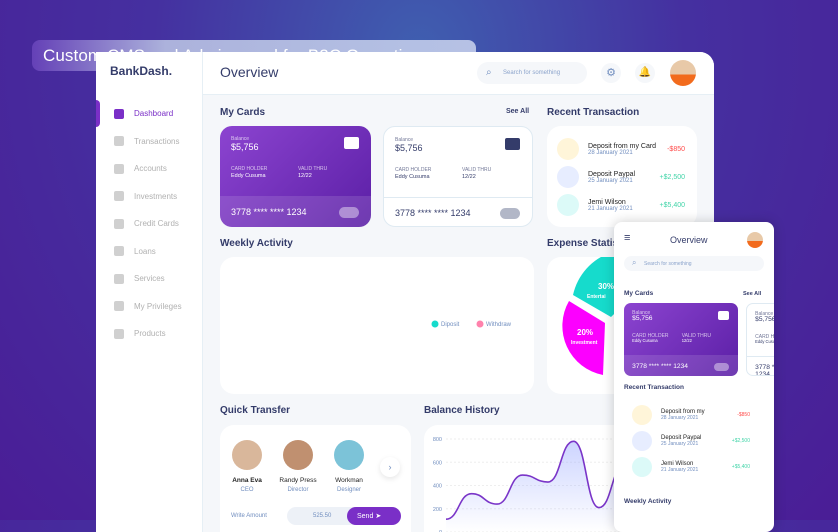 The image size is (838, 532). Describe the element at coordinates (390, 467) in the screenshot. I see `chevron-right-icon: ›` at that location.